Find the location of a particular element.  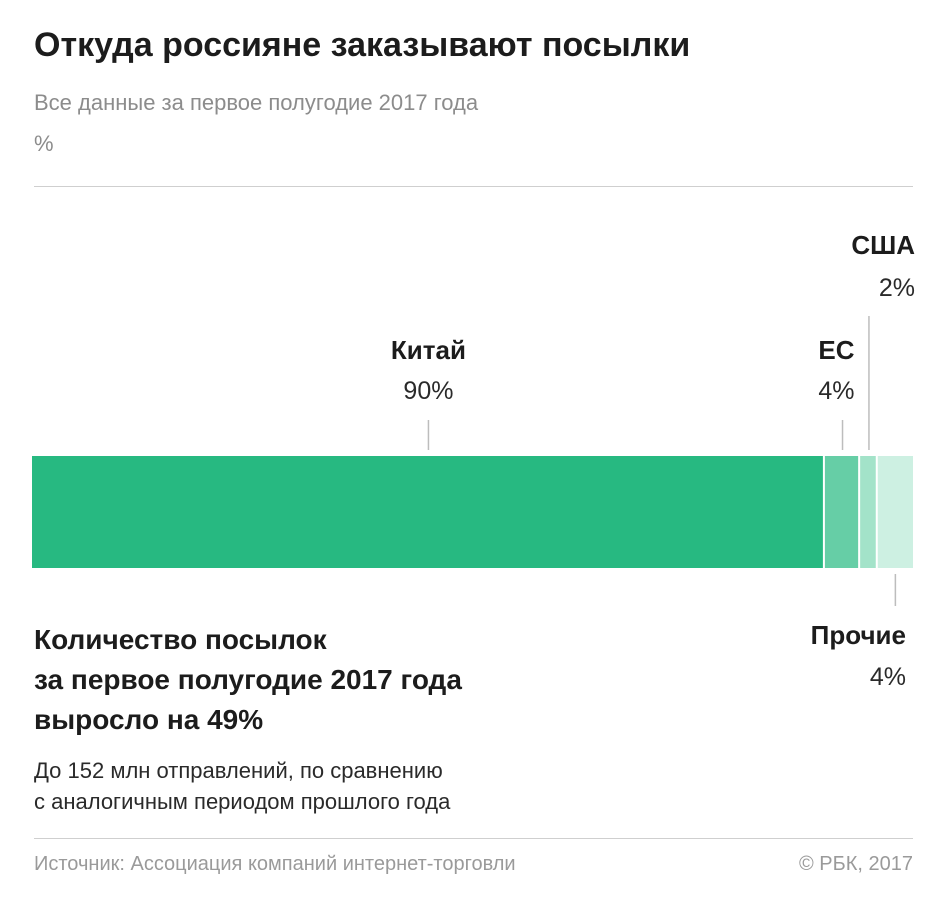

copyright: © РБК, 2017 is located at coordinates (855, 864).